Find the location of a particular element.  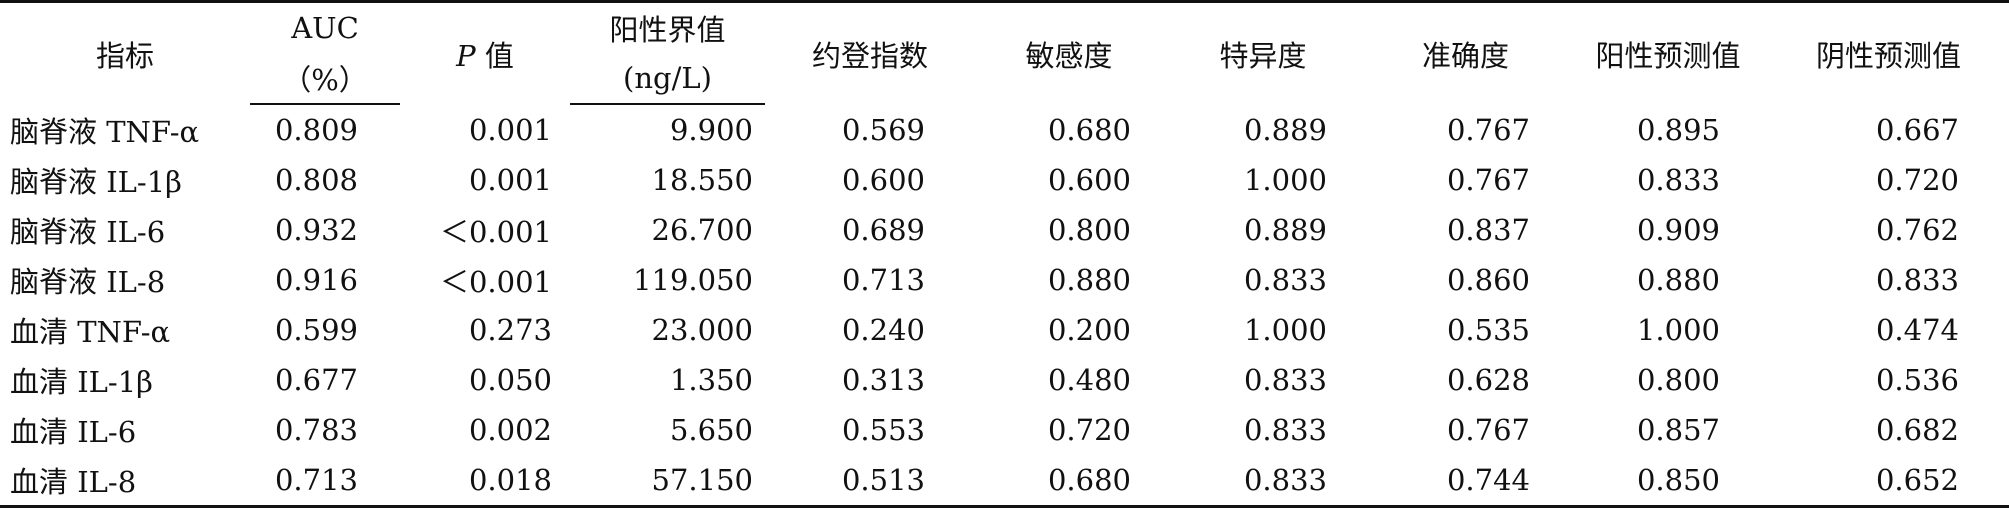

header-specificity: 特异度 is located at coordinates (1263, 55).